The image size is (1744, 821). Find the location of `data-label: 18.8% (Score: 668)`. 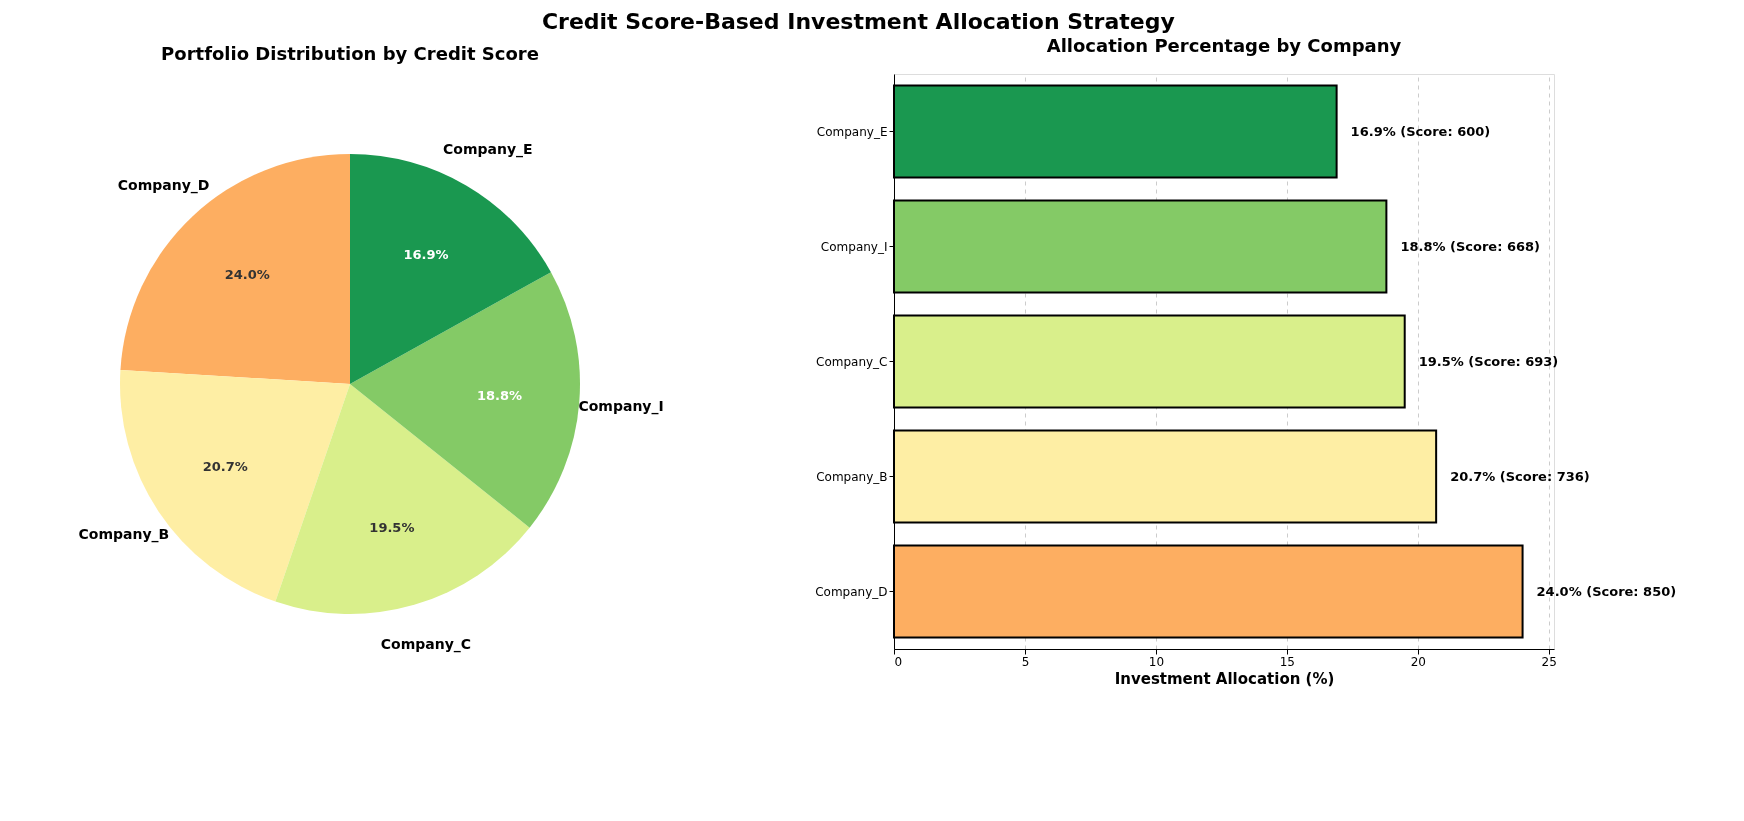

data-label: 18.8% (Score: 668) is located at coordinates (1470, 246).